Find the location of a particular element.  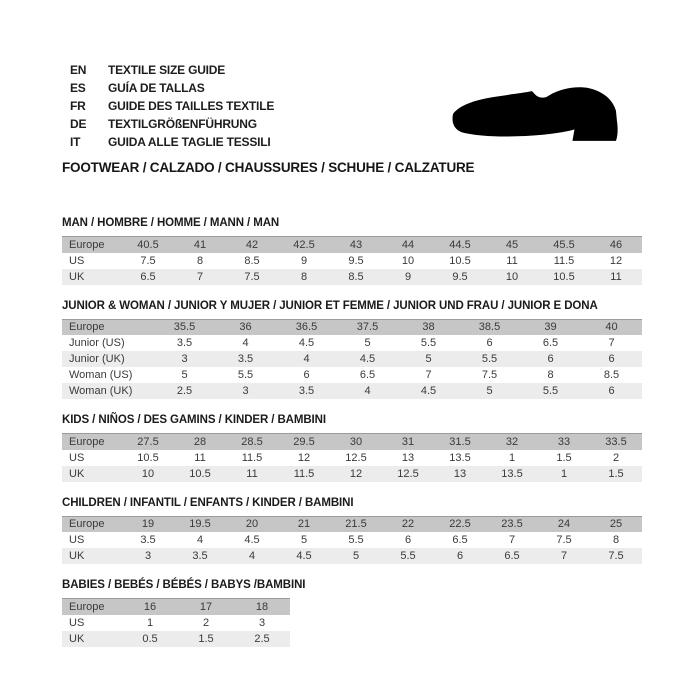

row-label: US is located at coordinates (77, 540).